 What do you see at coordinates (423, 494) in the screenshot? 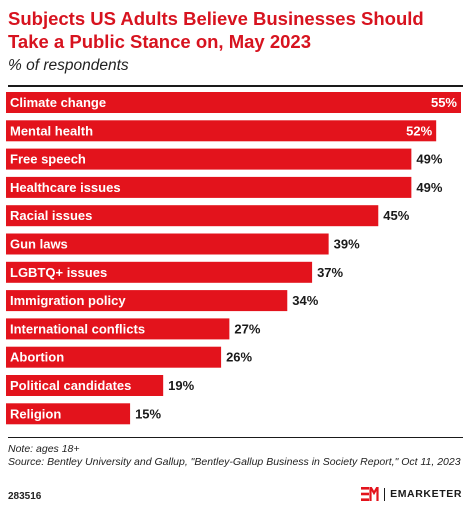
I see `brand-name: EMARKETER` at bounding box center [423, 494].